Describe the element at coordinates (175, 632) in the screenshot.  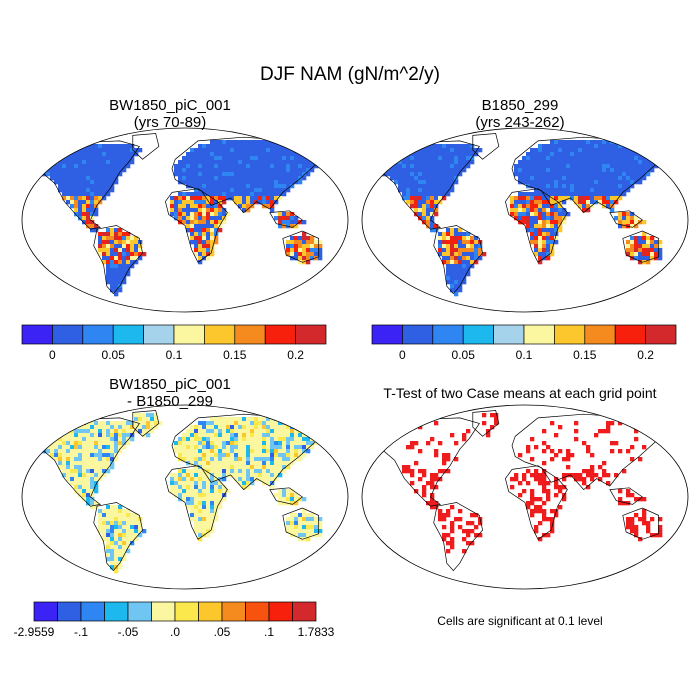
I see `colorbar-tick-label: .0` at that location.